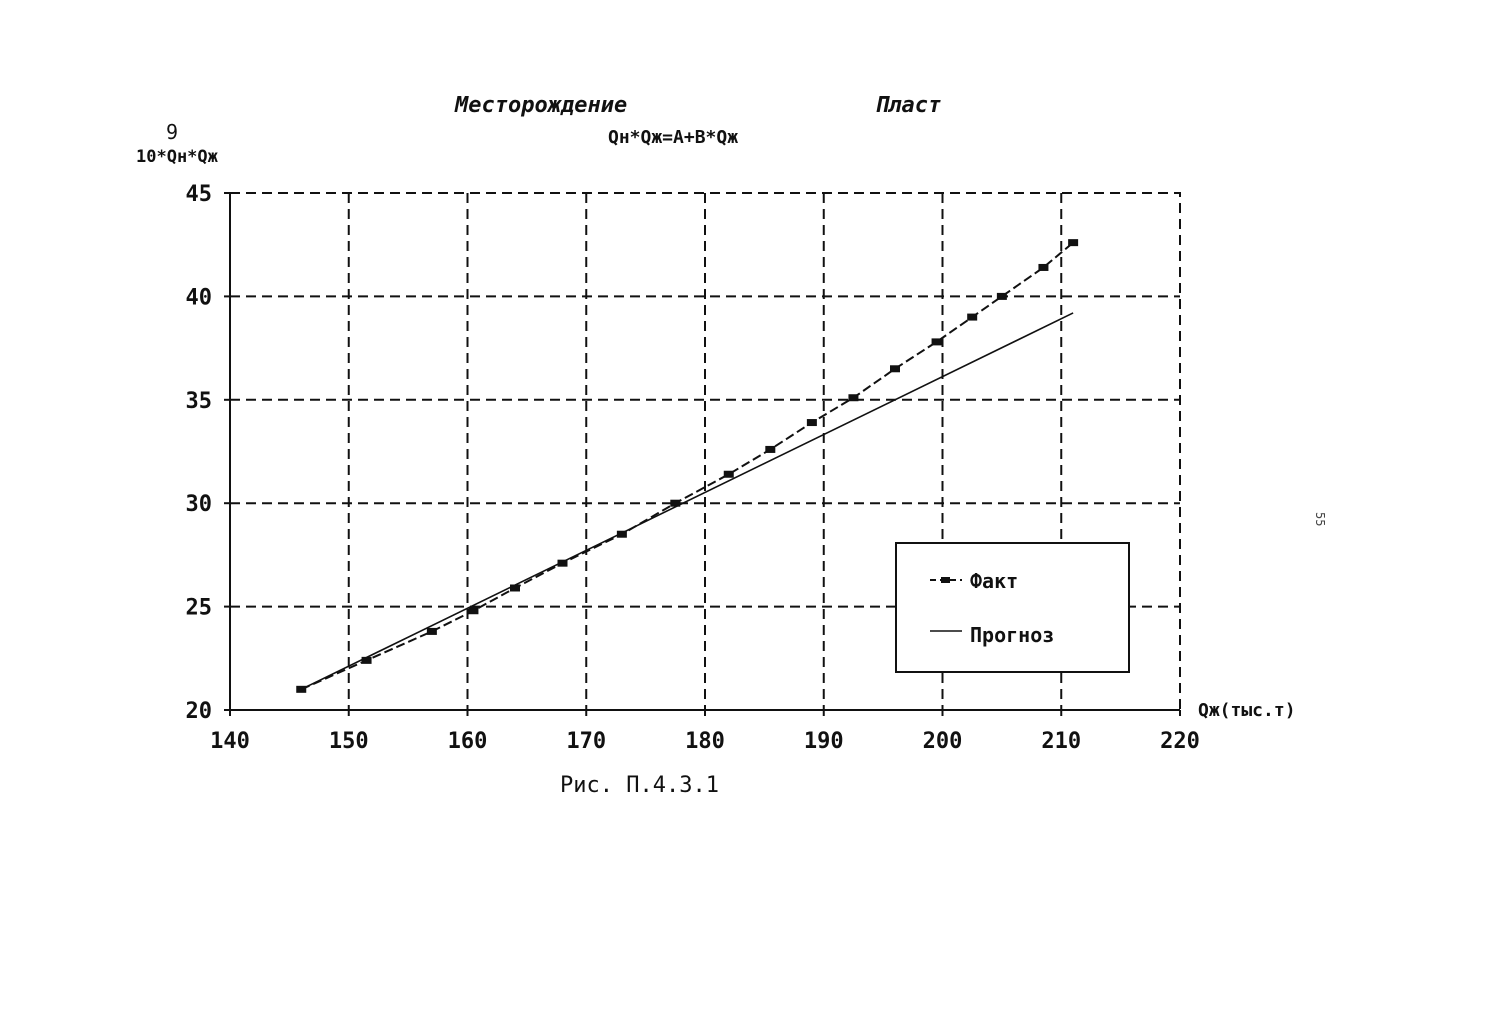  I want to click on legend: Факт Прогноз, so click(1012, 607).